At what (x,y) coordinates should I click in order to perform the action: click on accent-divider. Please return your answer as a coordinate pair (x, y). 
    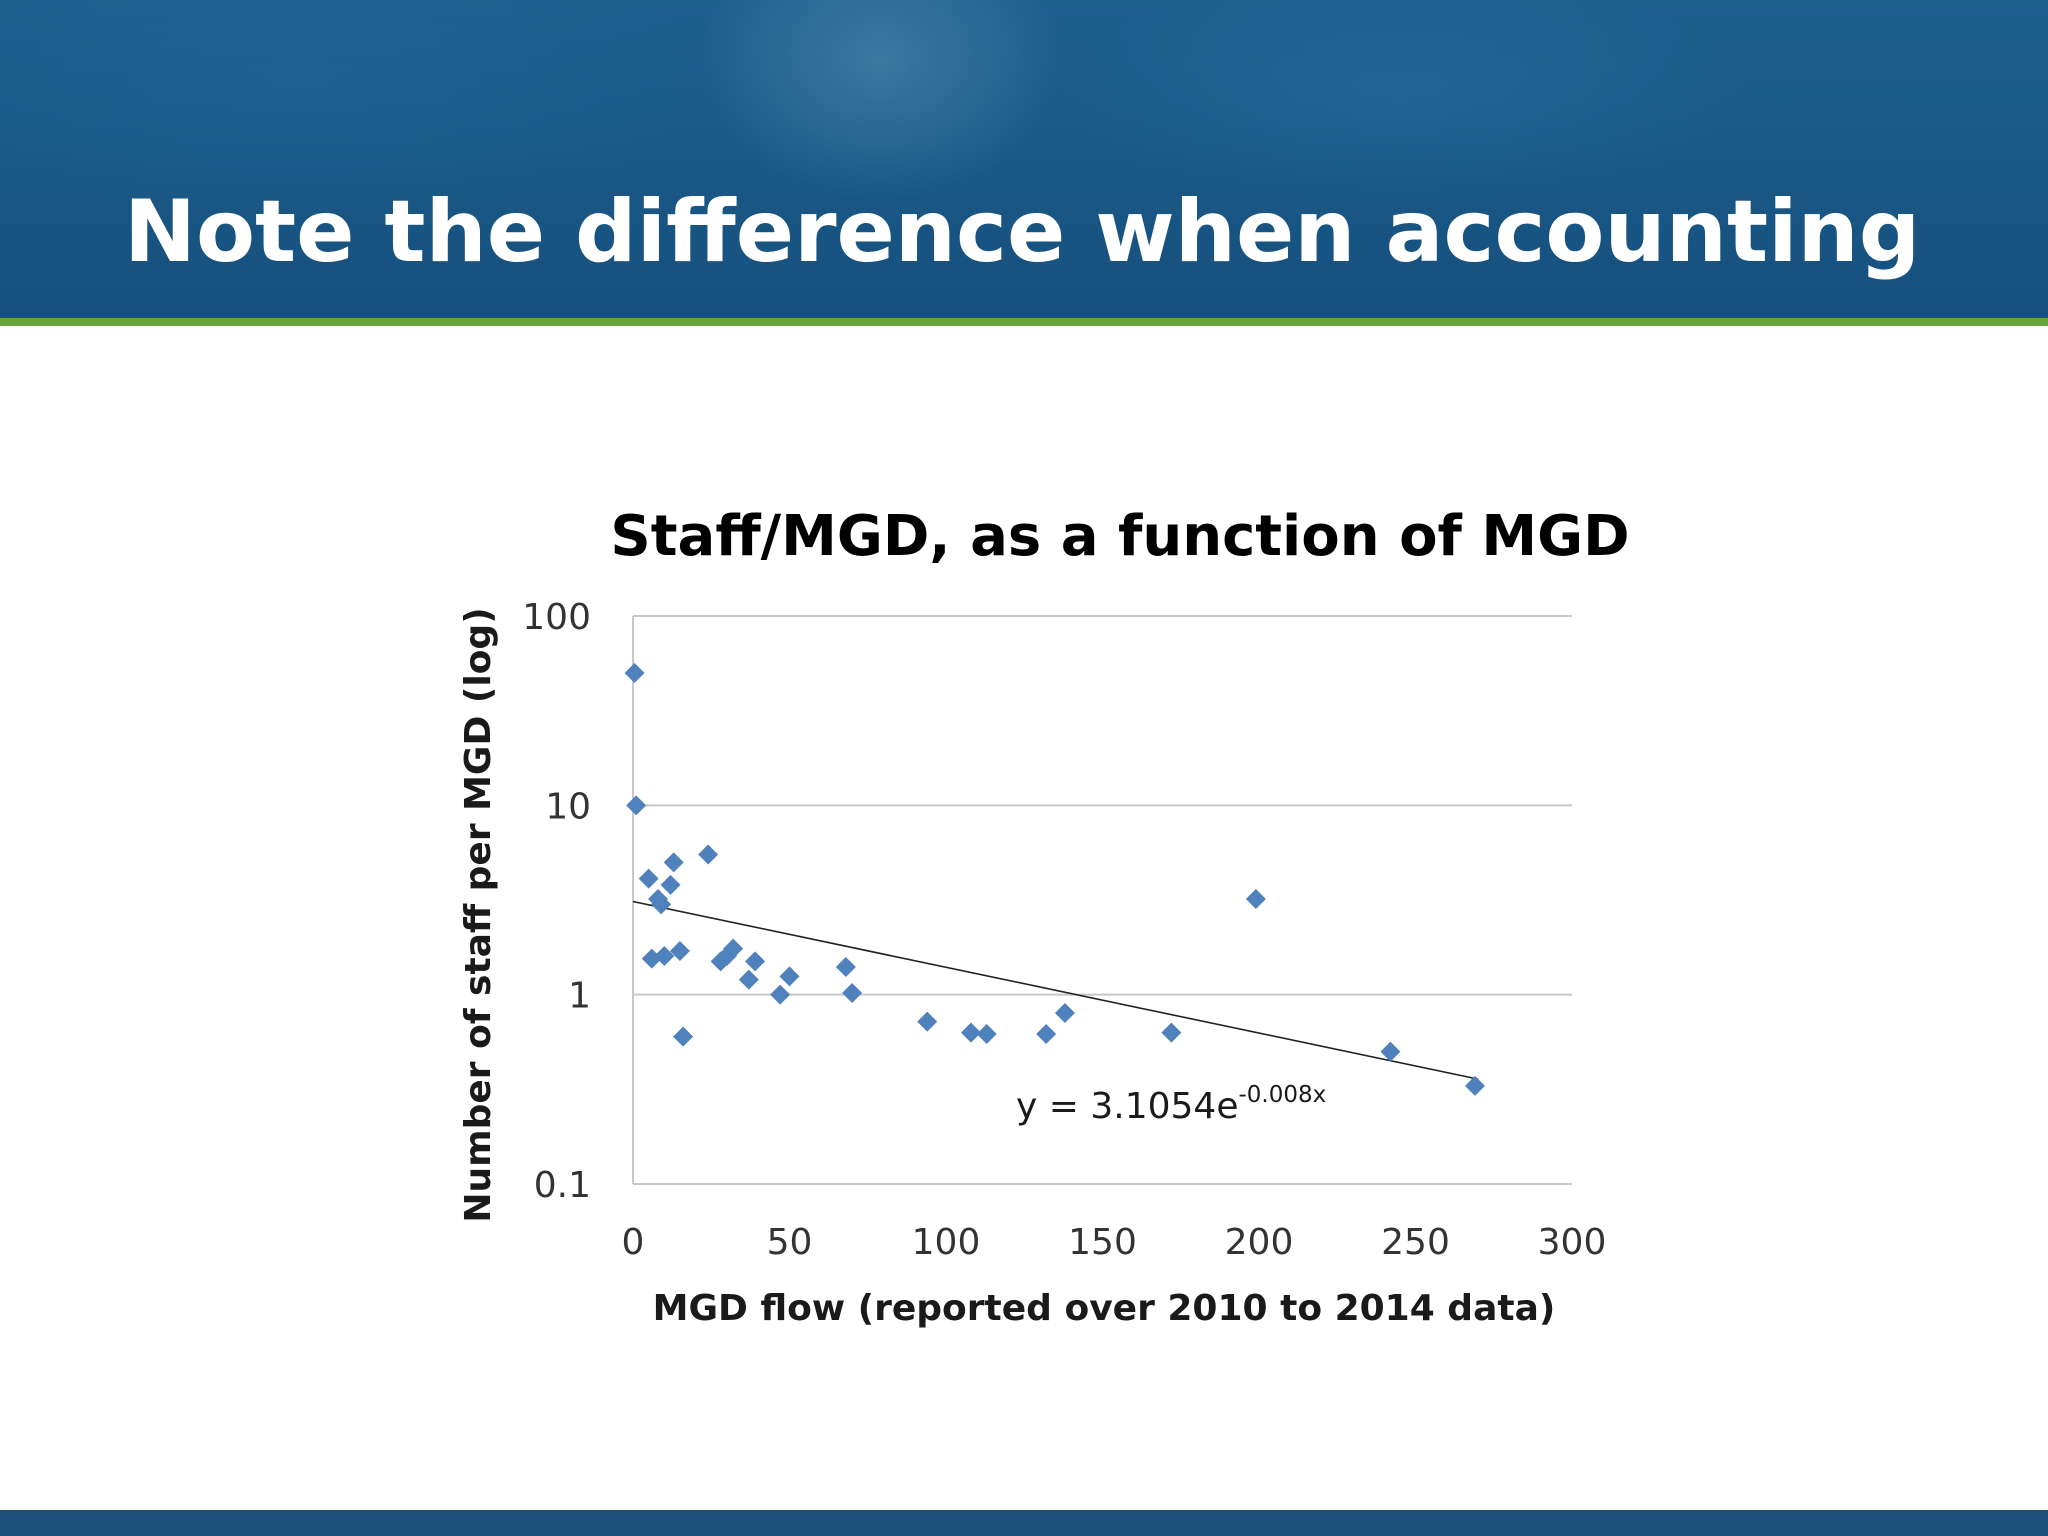
    Looking at the image, I should click on (1024, 322).